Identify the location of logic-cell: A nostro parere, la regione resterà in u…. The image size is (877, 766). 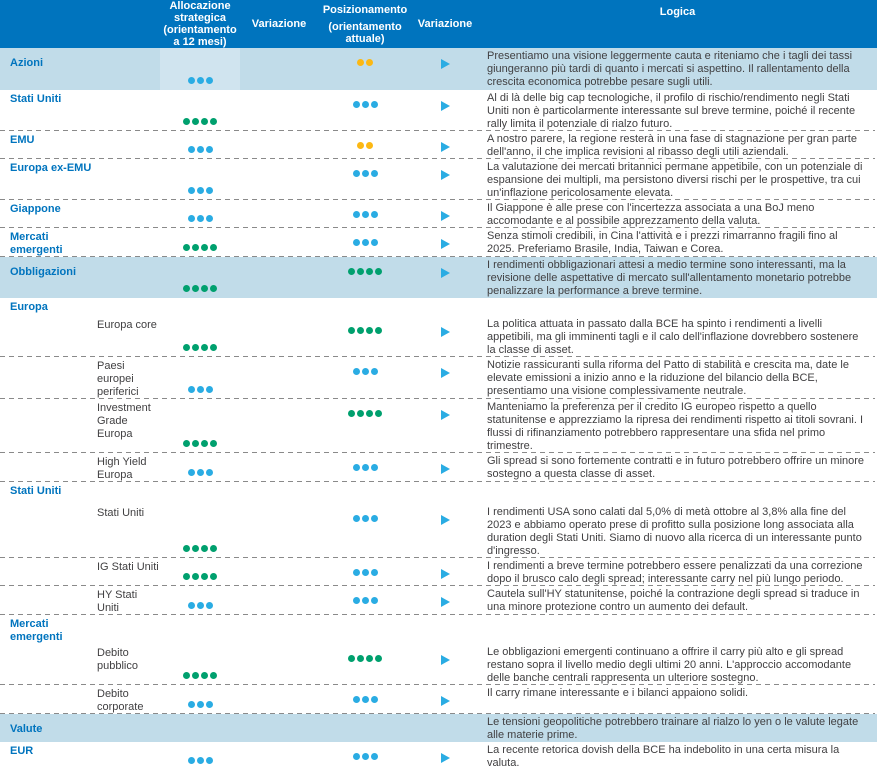
(677, 145).